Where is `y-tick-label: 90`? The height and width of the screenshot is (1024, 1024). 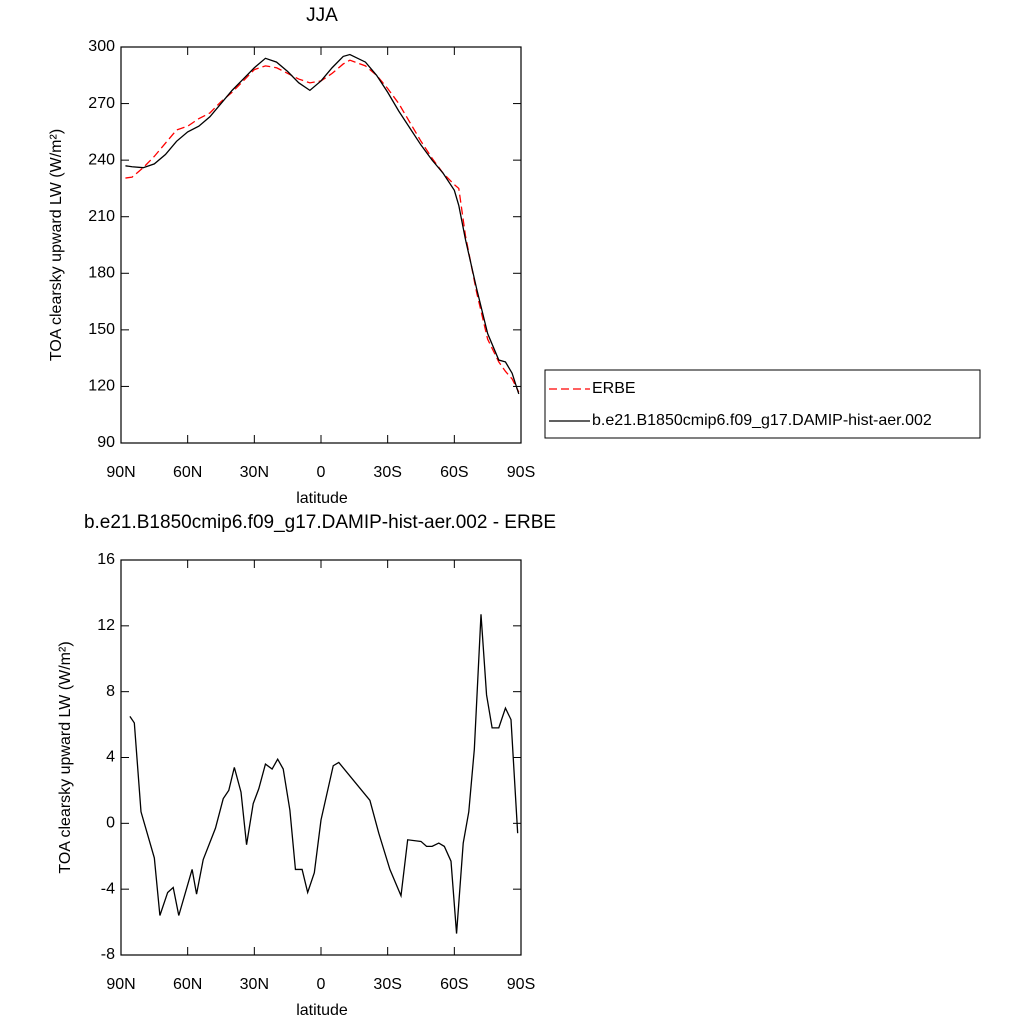 y-tick-label: 90 is located at coordinates (106, 442).